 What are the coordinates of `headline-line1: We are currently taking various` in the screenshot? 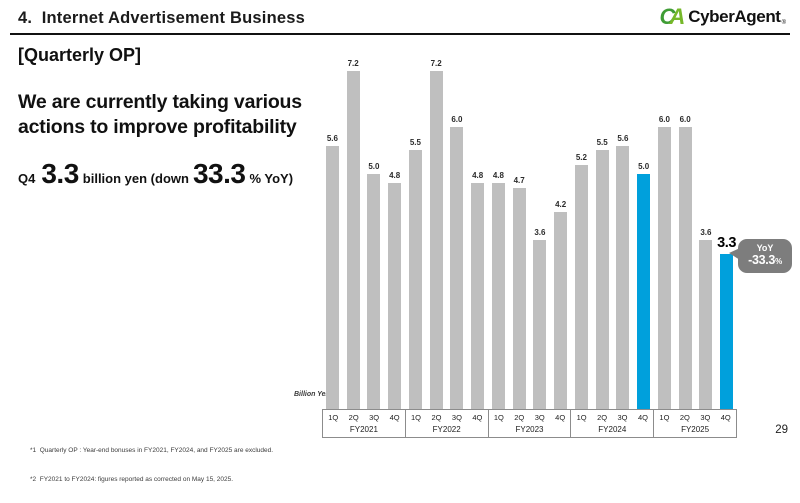 It's located at (160, 102).